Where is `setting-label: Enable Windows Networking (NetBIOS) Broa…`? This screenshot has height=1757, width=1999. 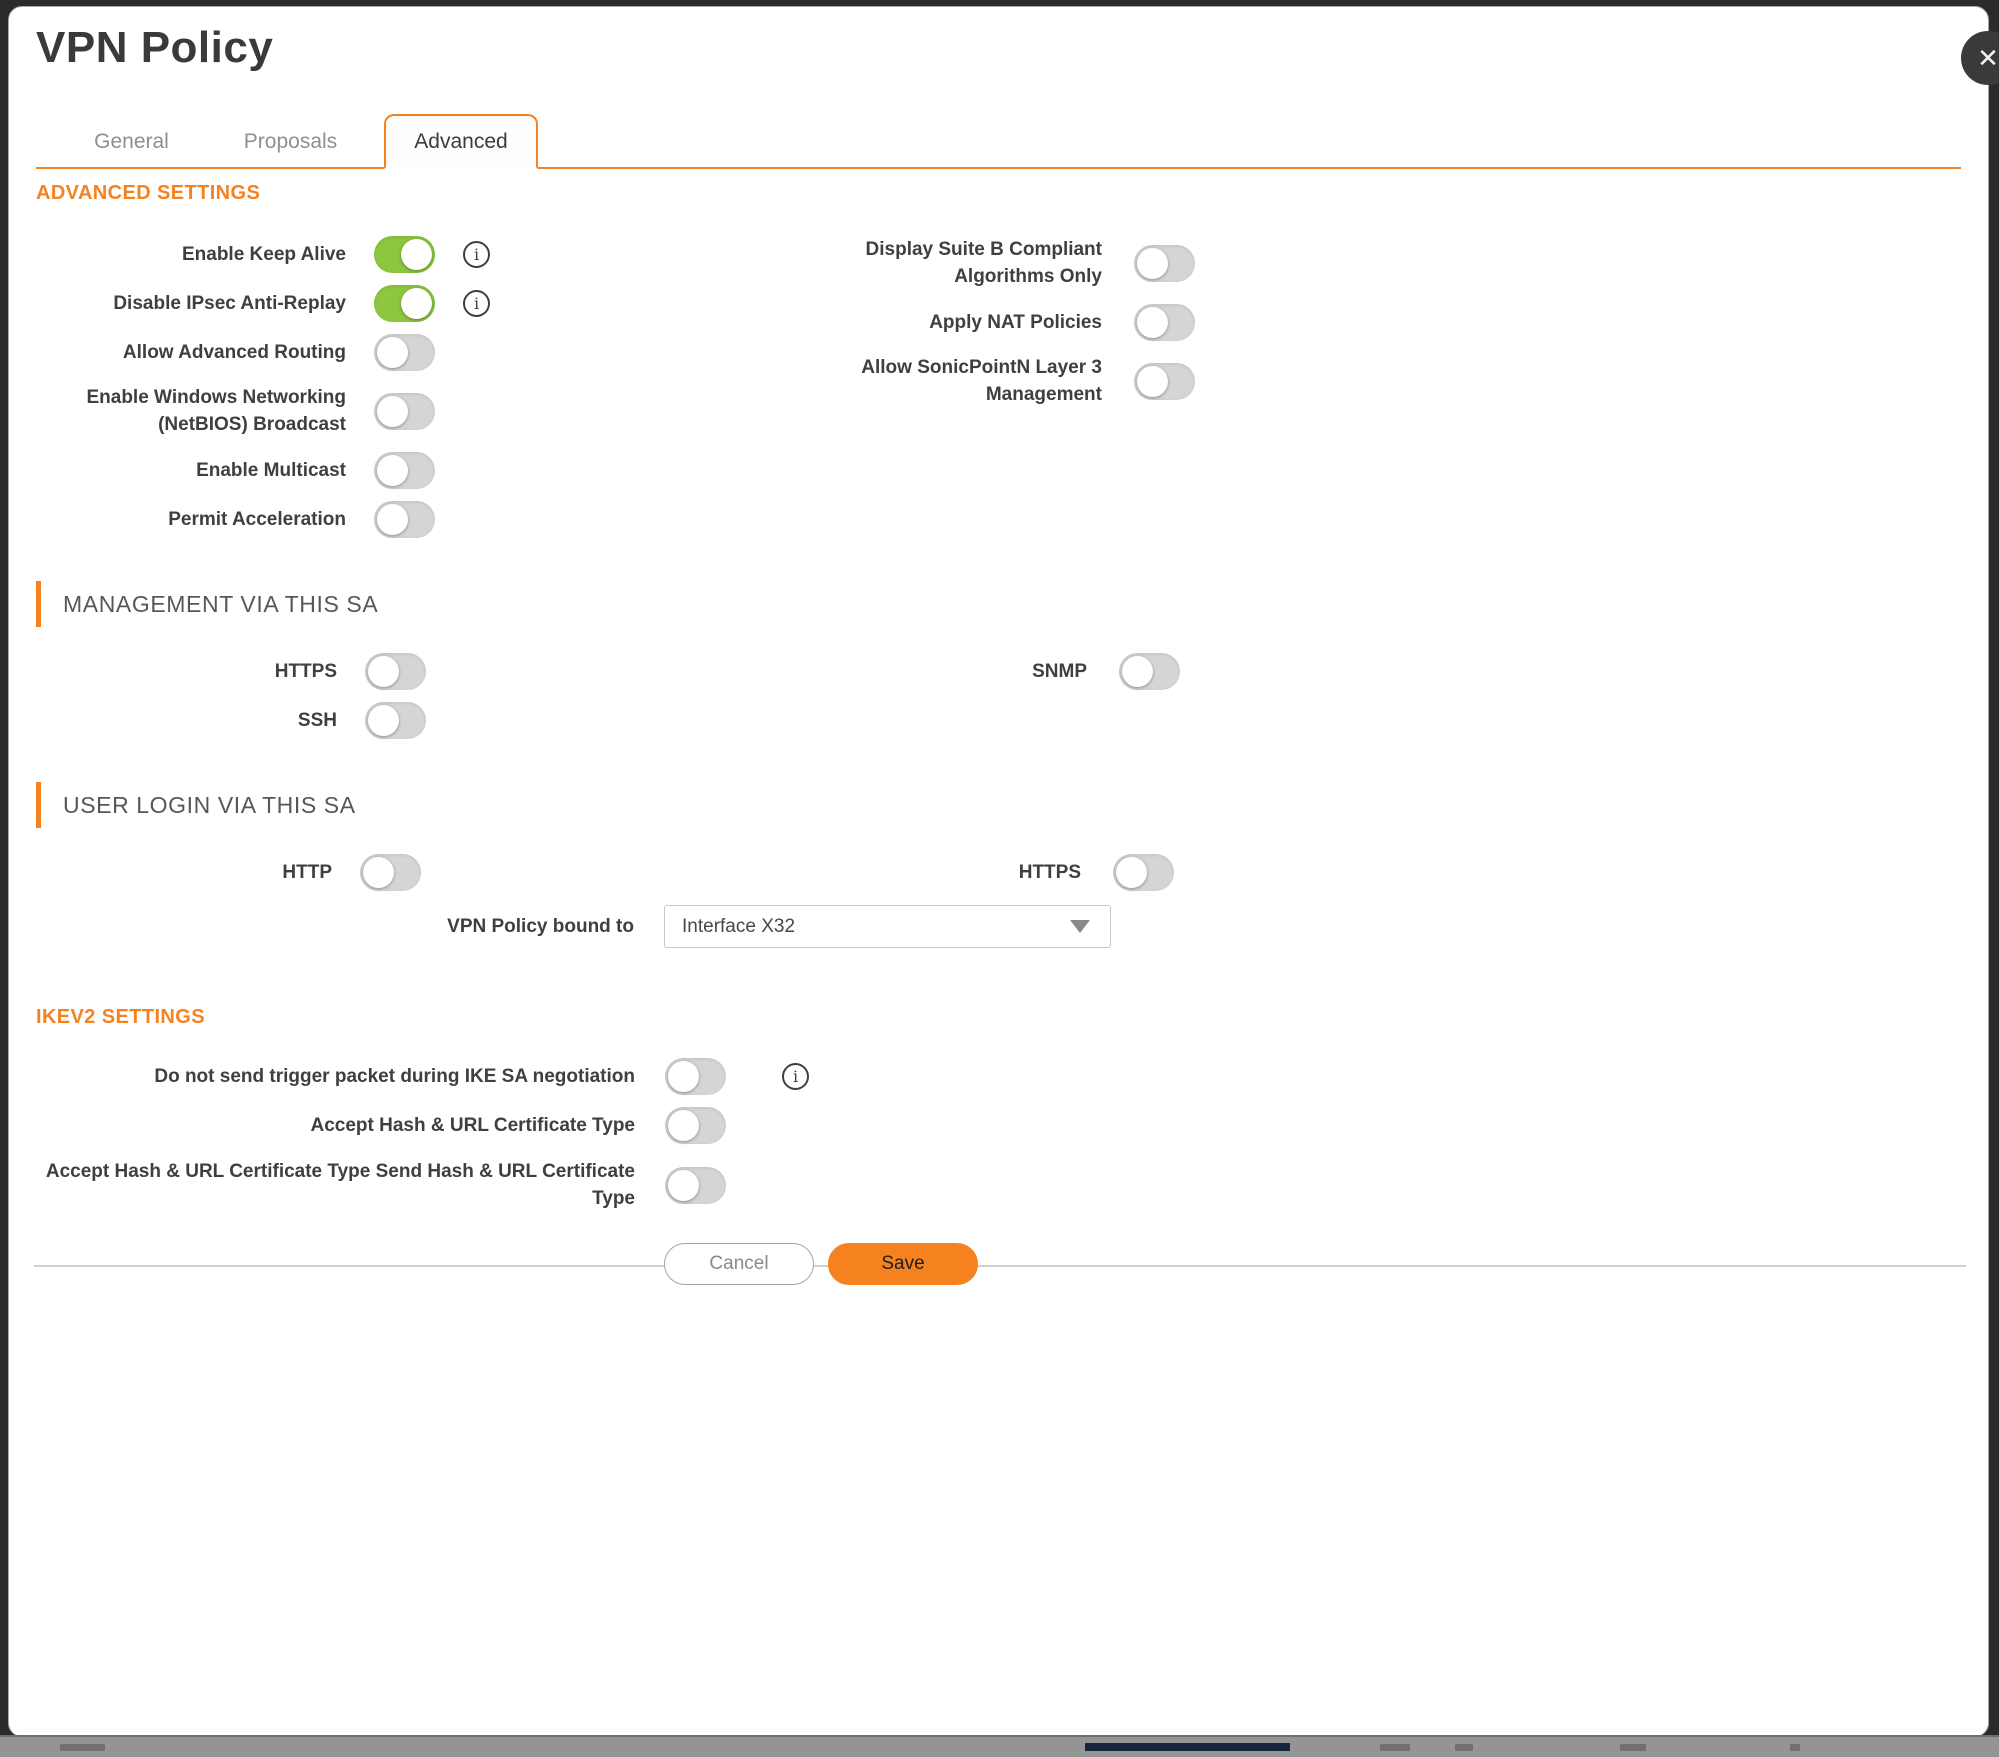
setting-label: Enable Windows Networking (NetBIOS) Broa… is located at coordinates (216, 411).